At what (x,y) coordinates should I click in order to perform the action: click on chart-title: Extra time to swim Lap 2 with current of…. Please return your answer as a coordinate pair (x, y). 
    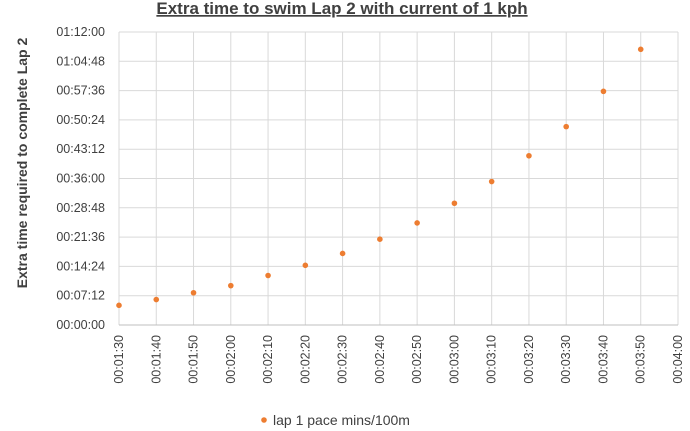
    Looking at the image, I should click on (341, 9).